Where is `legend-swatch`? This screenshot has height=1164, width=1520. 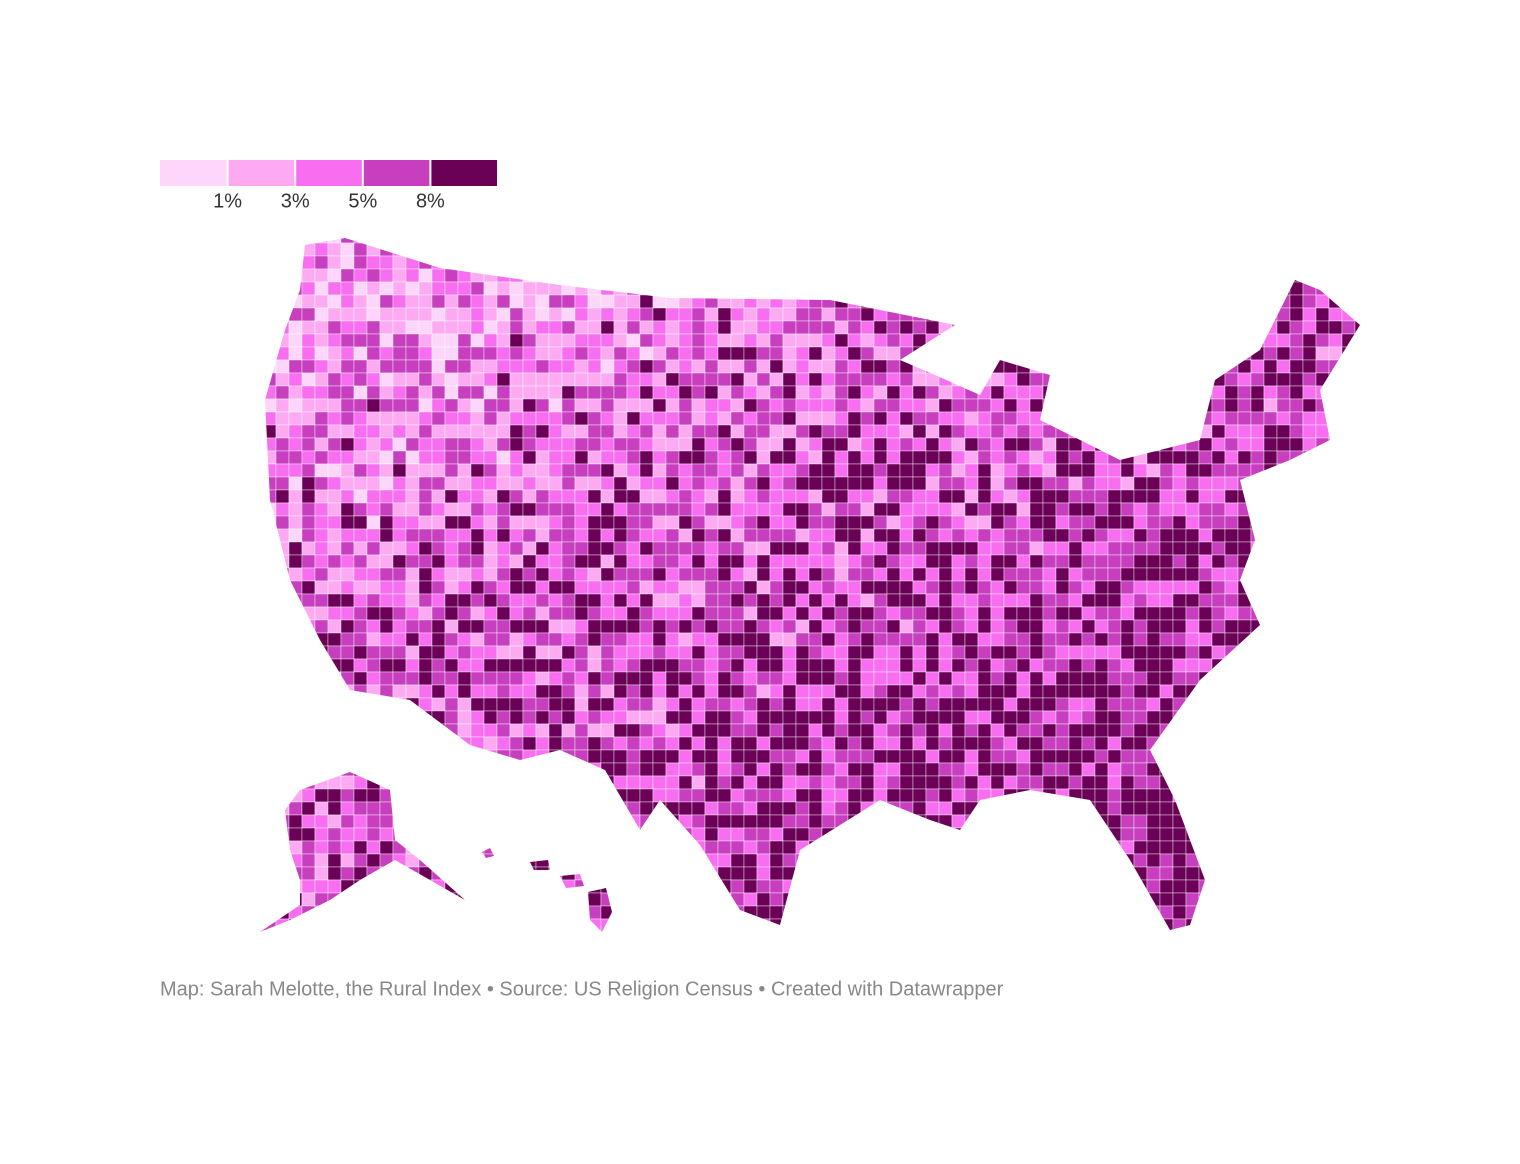
legend-swatch is located at coordinates (396, 173).